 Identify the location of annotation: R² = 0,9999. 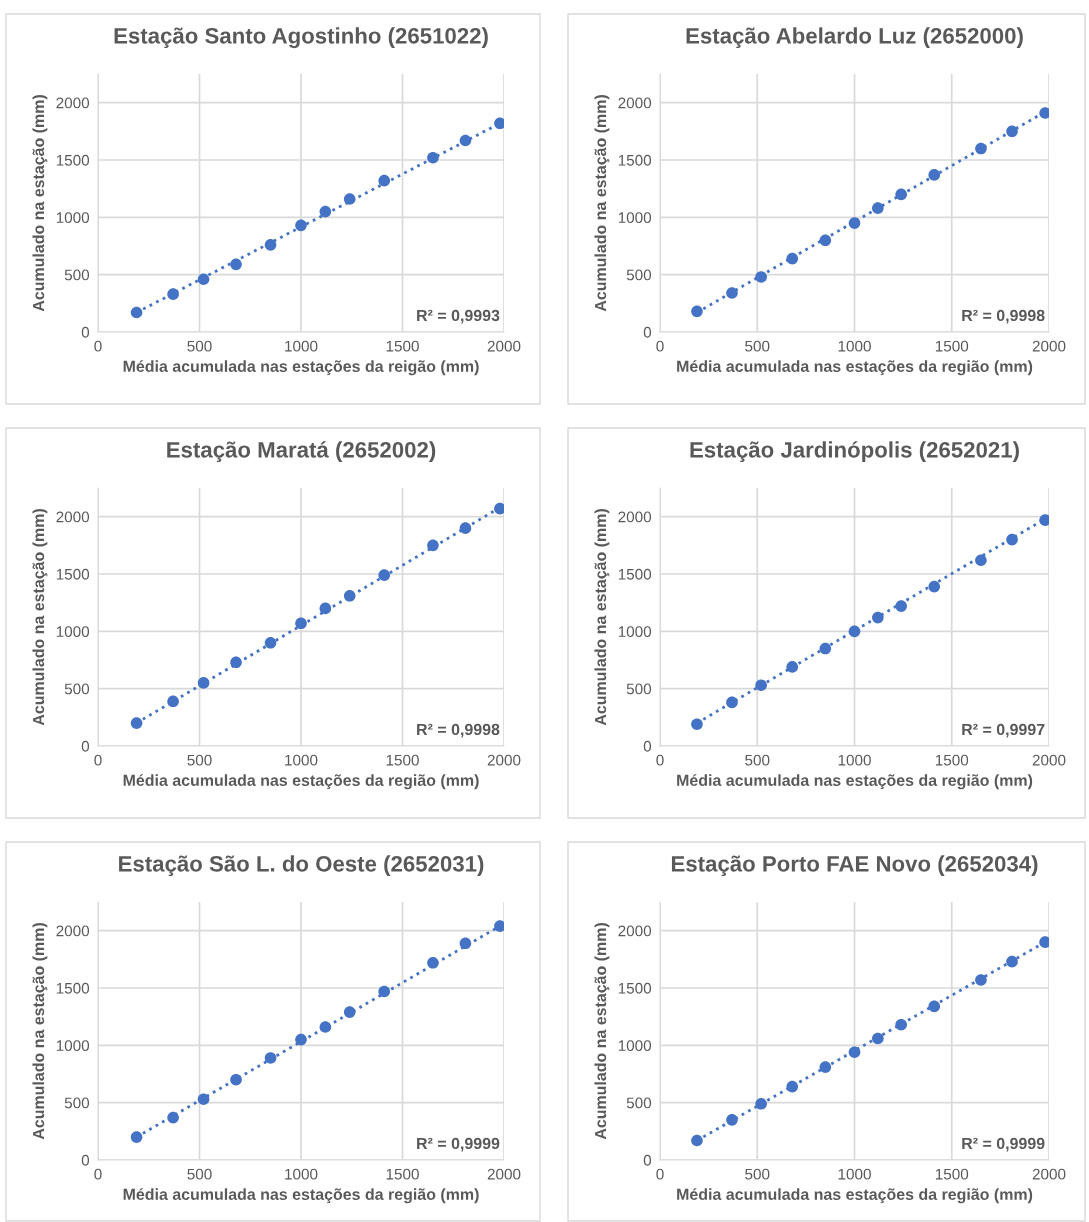
(1003, 1144).